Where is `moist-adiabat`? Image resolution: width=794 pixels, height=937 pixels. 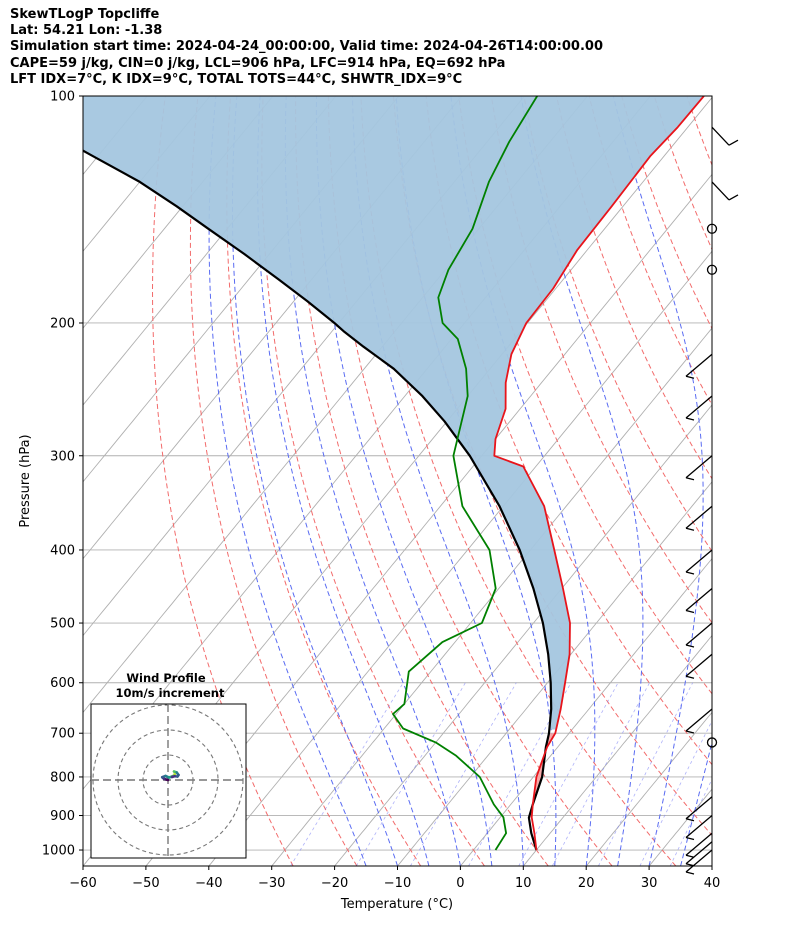 moist-adiabat is located at coordinates (658, 481).